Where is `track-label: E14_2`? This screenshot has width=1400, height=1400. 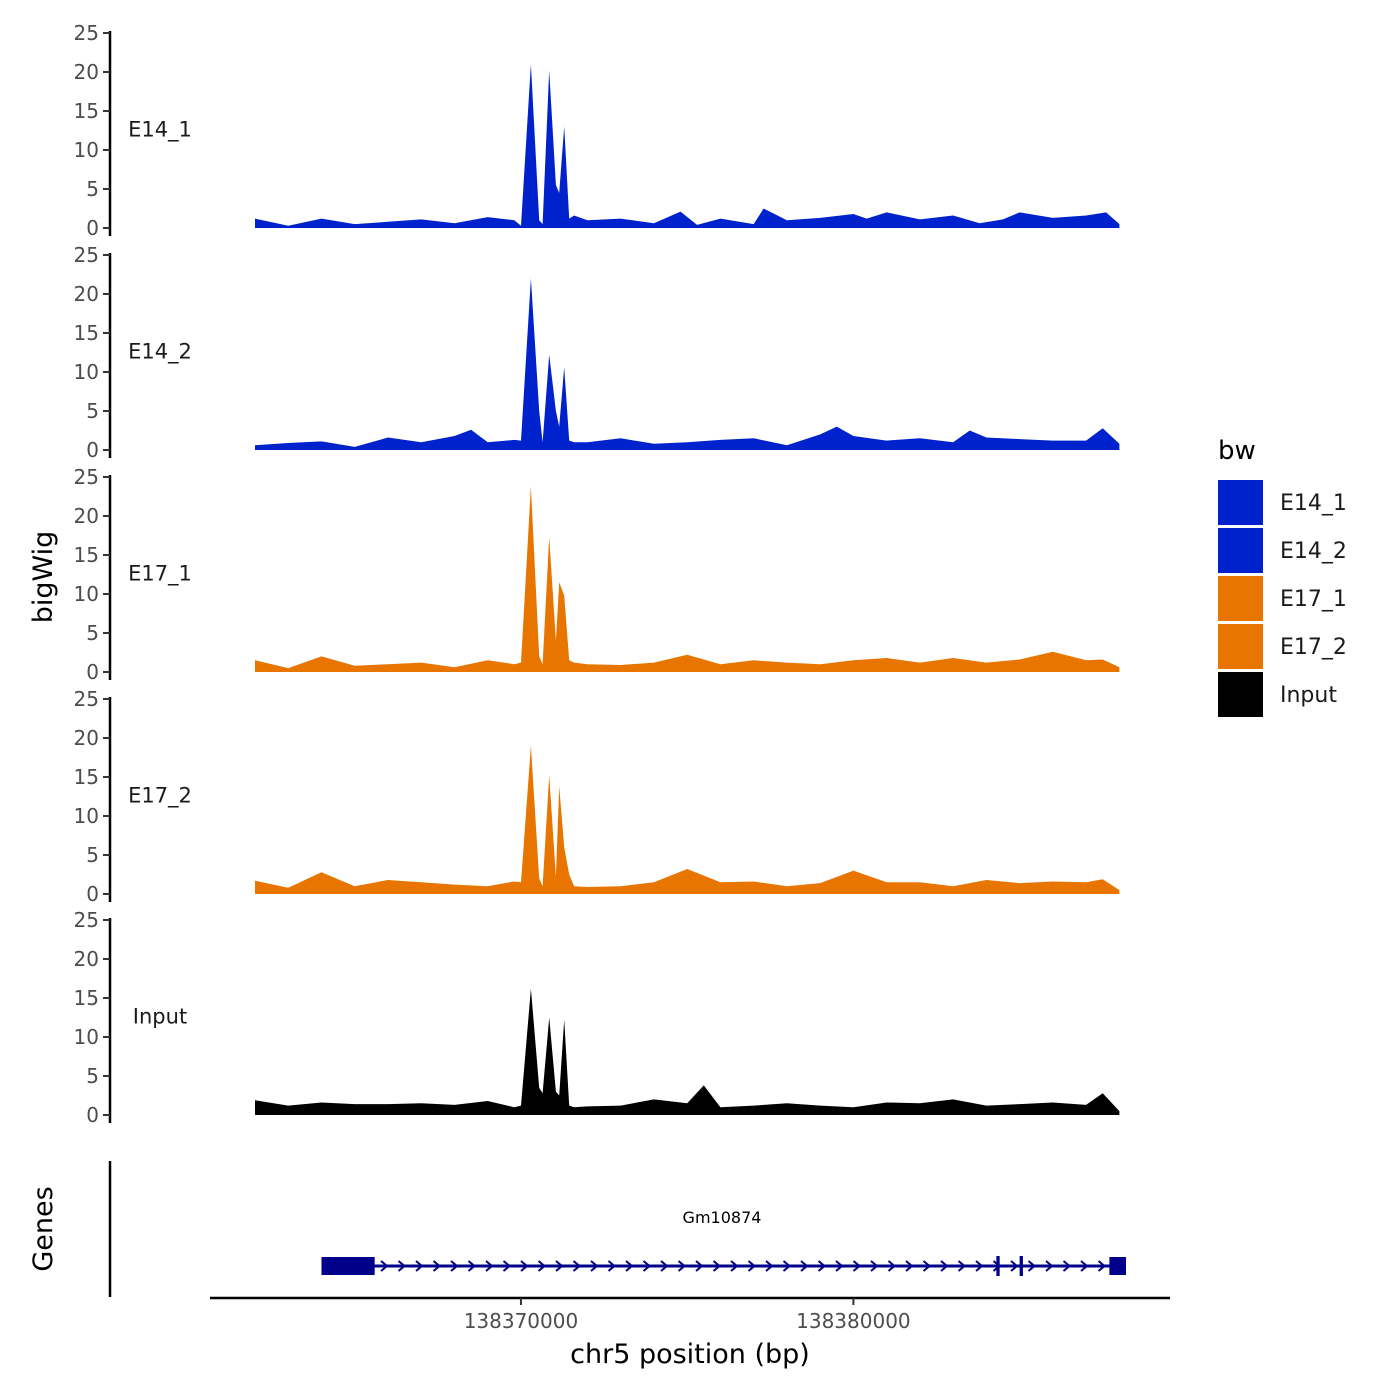 track-label: E14_2 is located at coordinates (160, 352).